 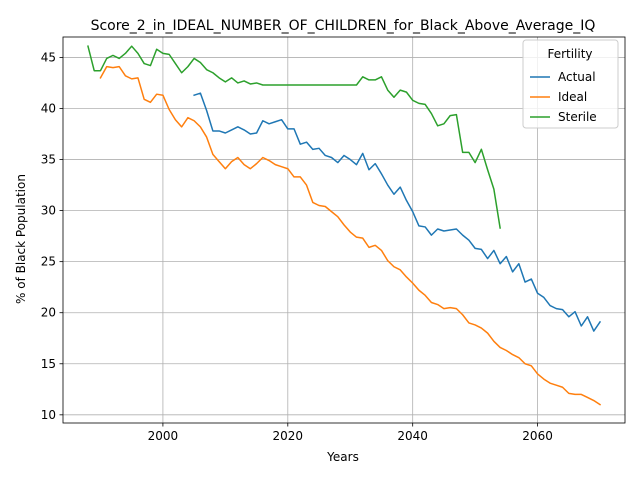 What do you see at coordinates (48, 160) in the screenshot?
I see `y-tick-label: 35` at bounding box center [48, 160].